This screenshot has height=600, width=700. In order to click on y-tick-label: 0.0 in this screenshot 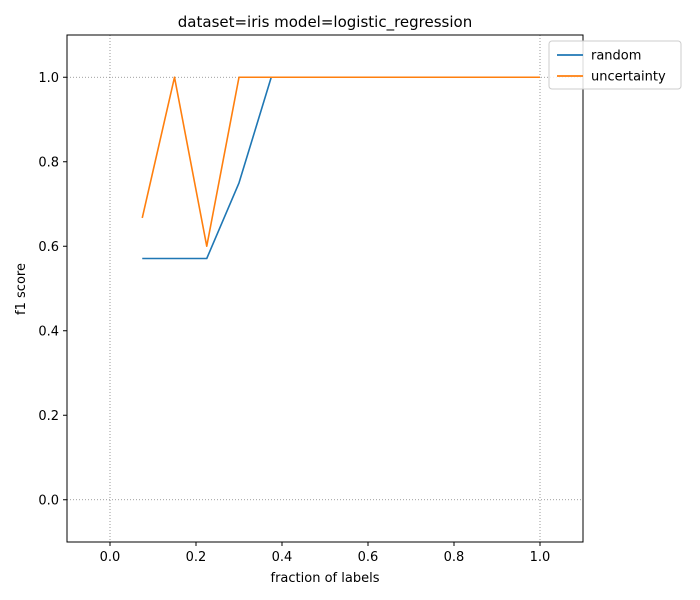, I will do `click(48, 500)`.